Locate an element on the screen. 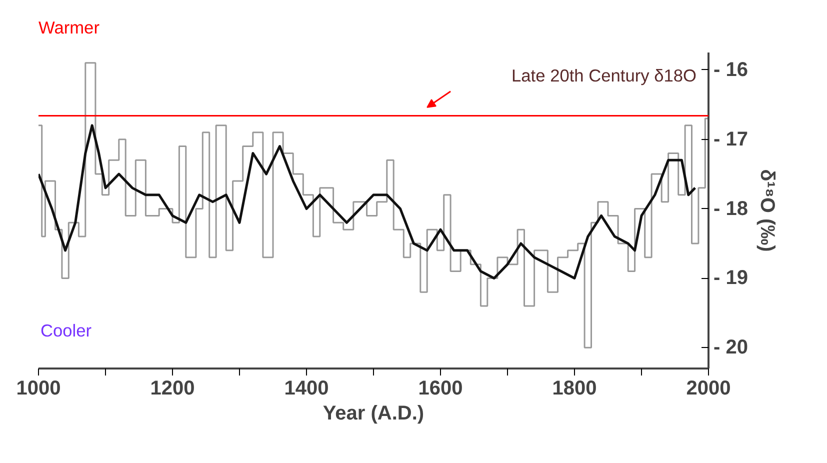  x-tick-label: 1400 is located at coordinates (306, 389).